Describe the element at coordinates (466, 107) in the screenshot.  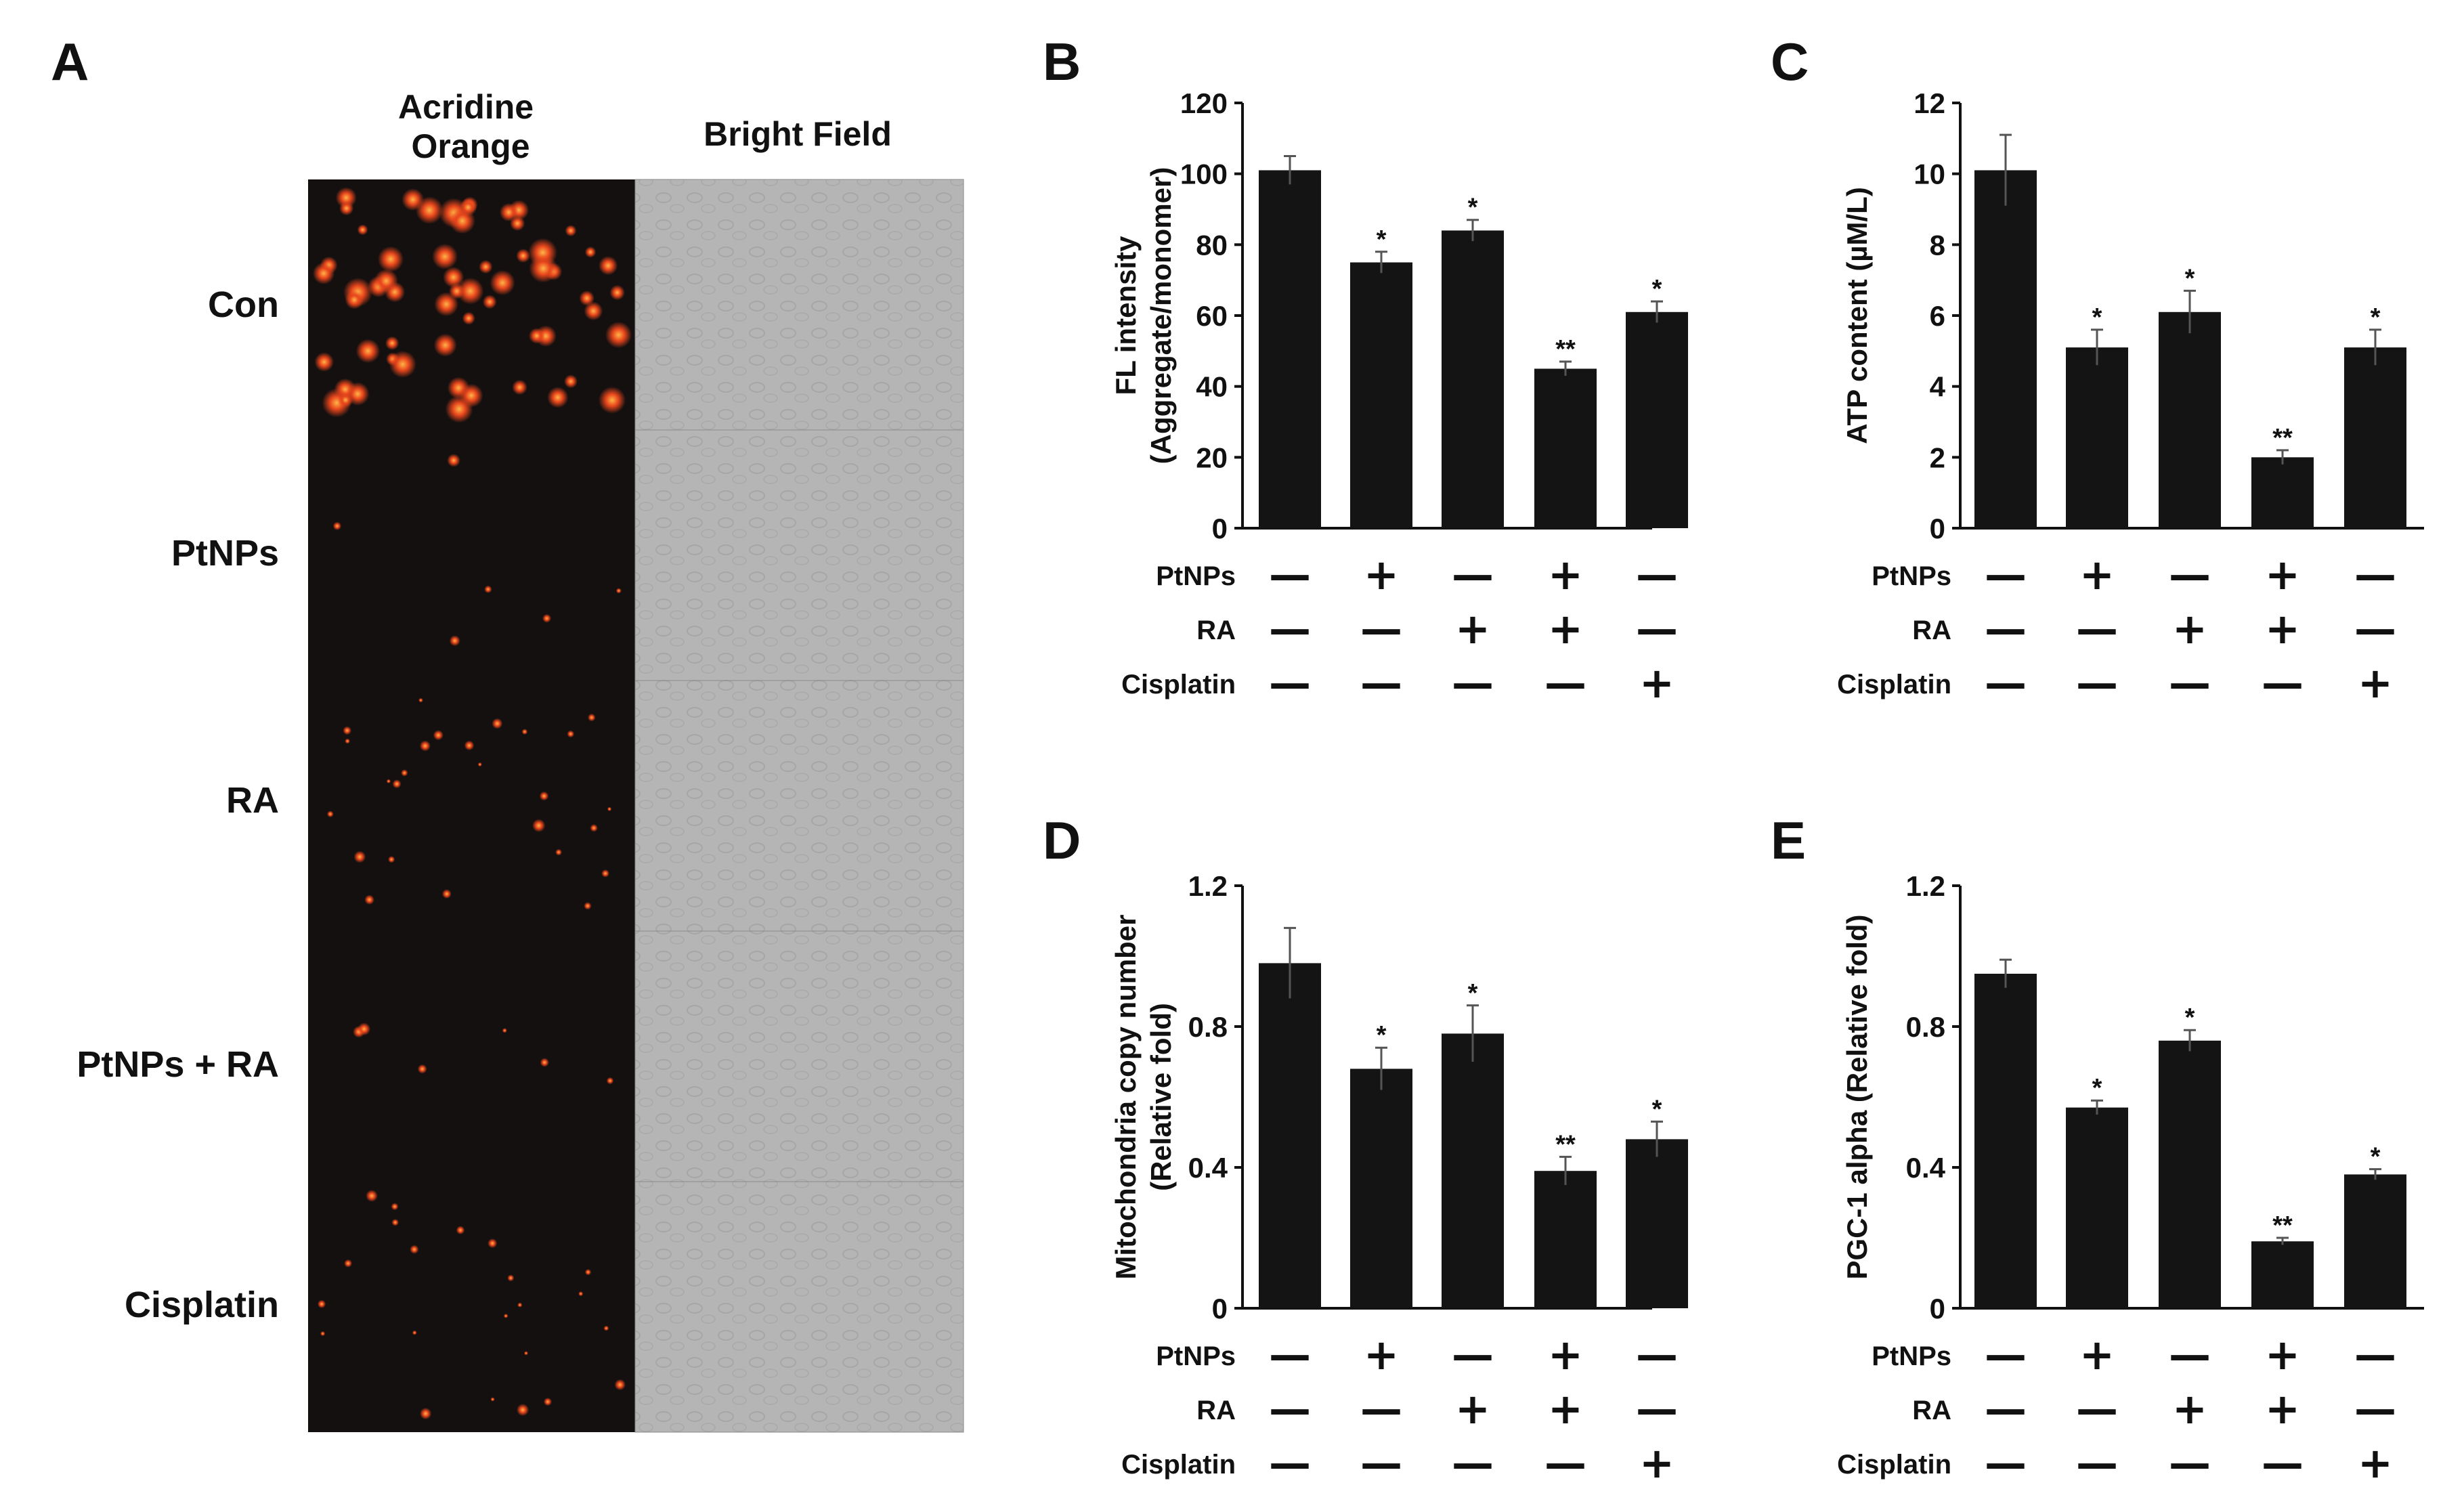
I see `column-header-acridine-orange: Acridine` at that location.